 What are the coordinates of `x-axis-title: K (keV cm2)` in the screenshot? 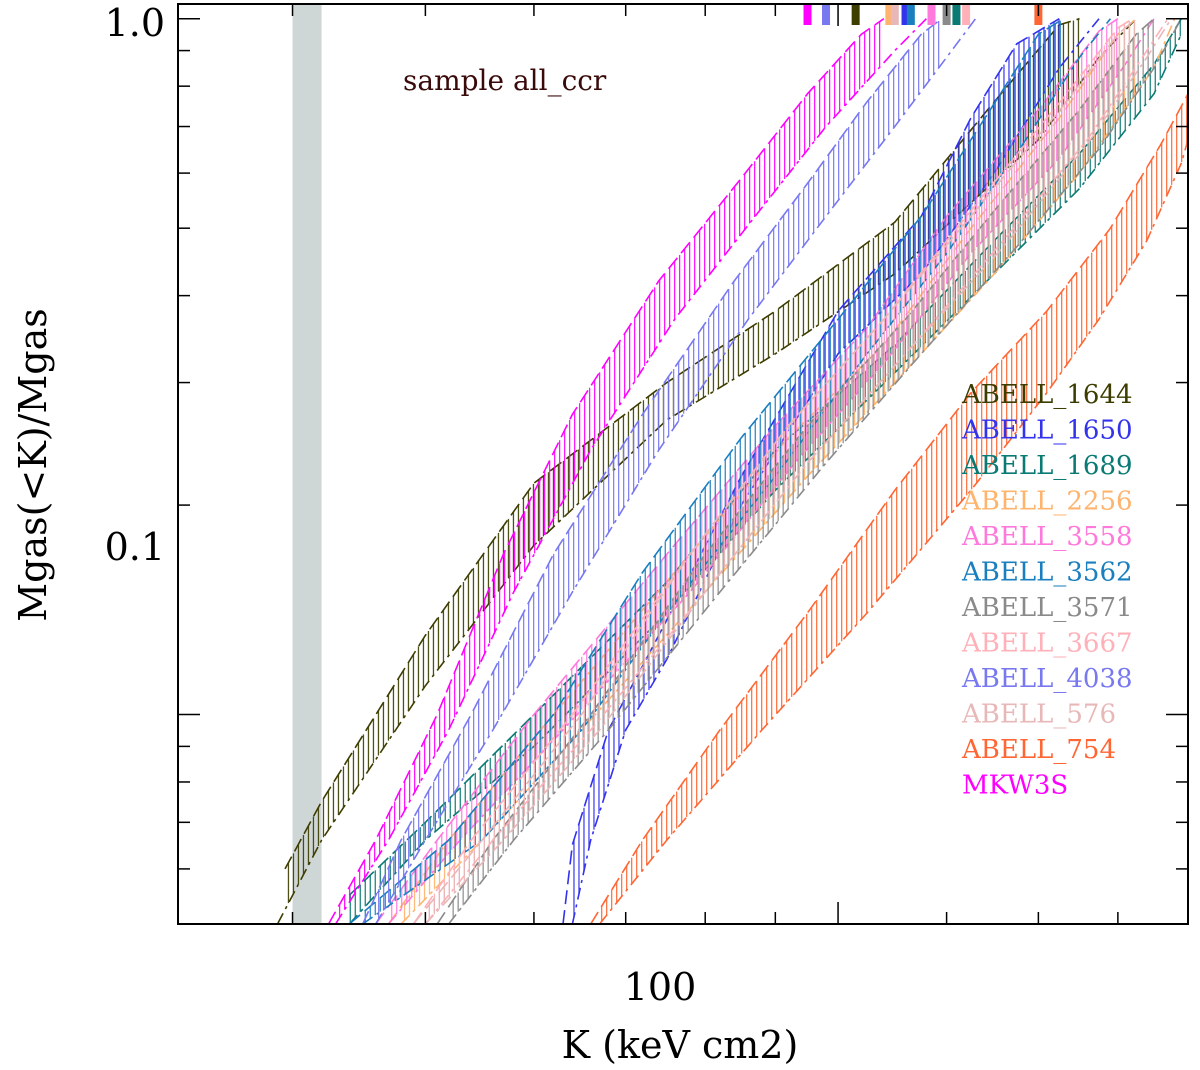 It's located at (680, 1045).